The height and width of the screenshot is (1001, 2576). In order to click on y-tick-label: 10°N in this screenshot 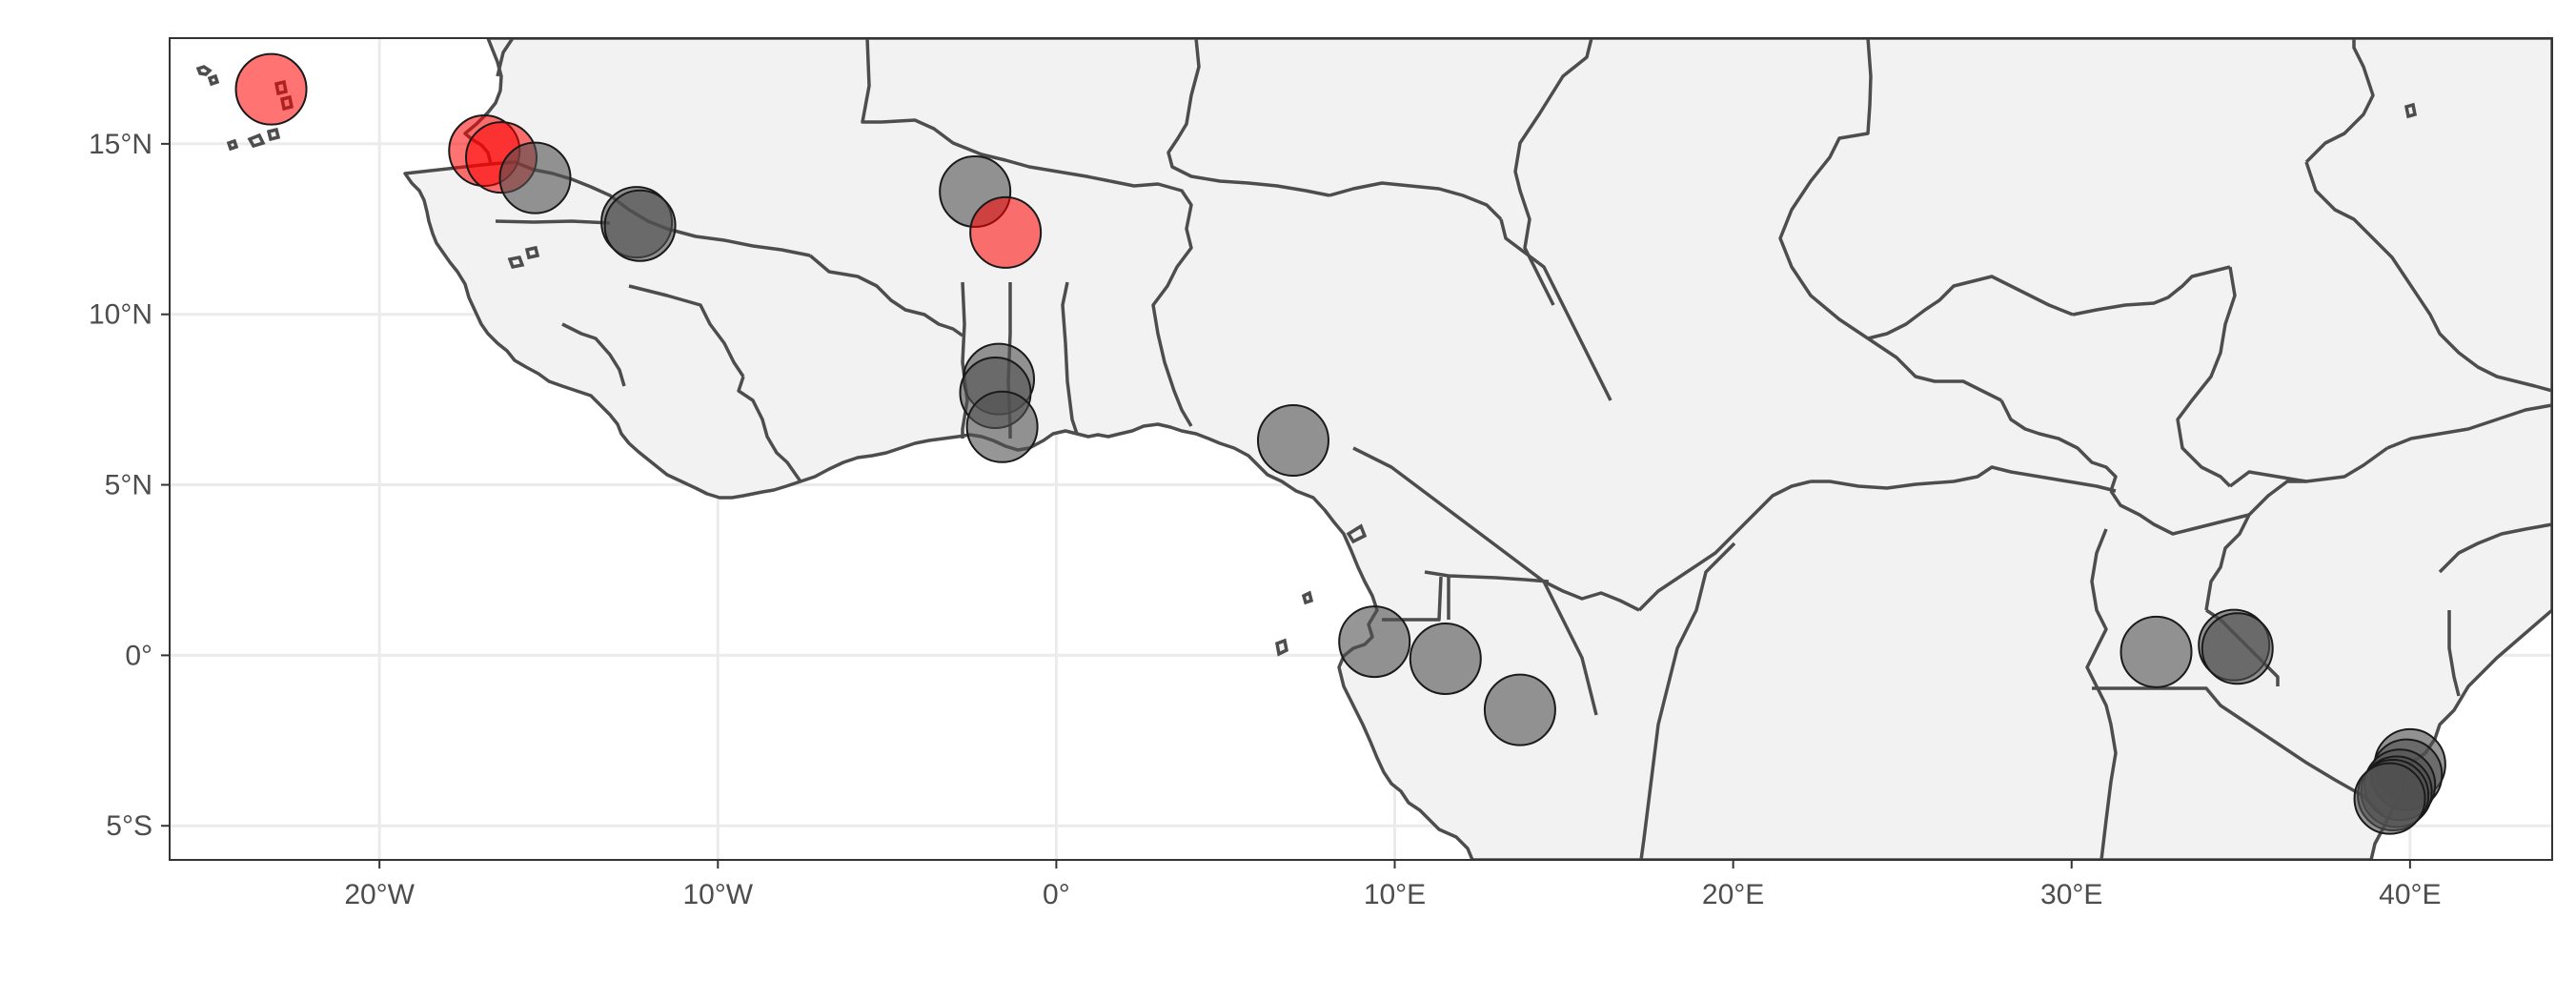, I will do `click(120, 315)`.